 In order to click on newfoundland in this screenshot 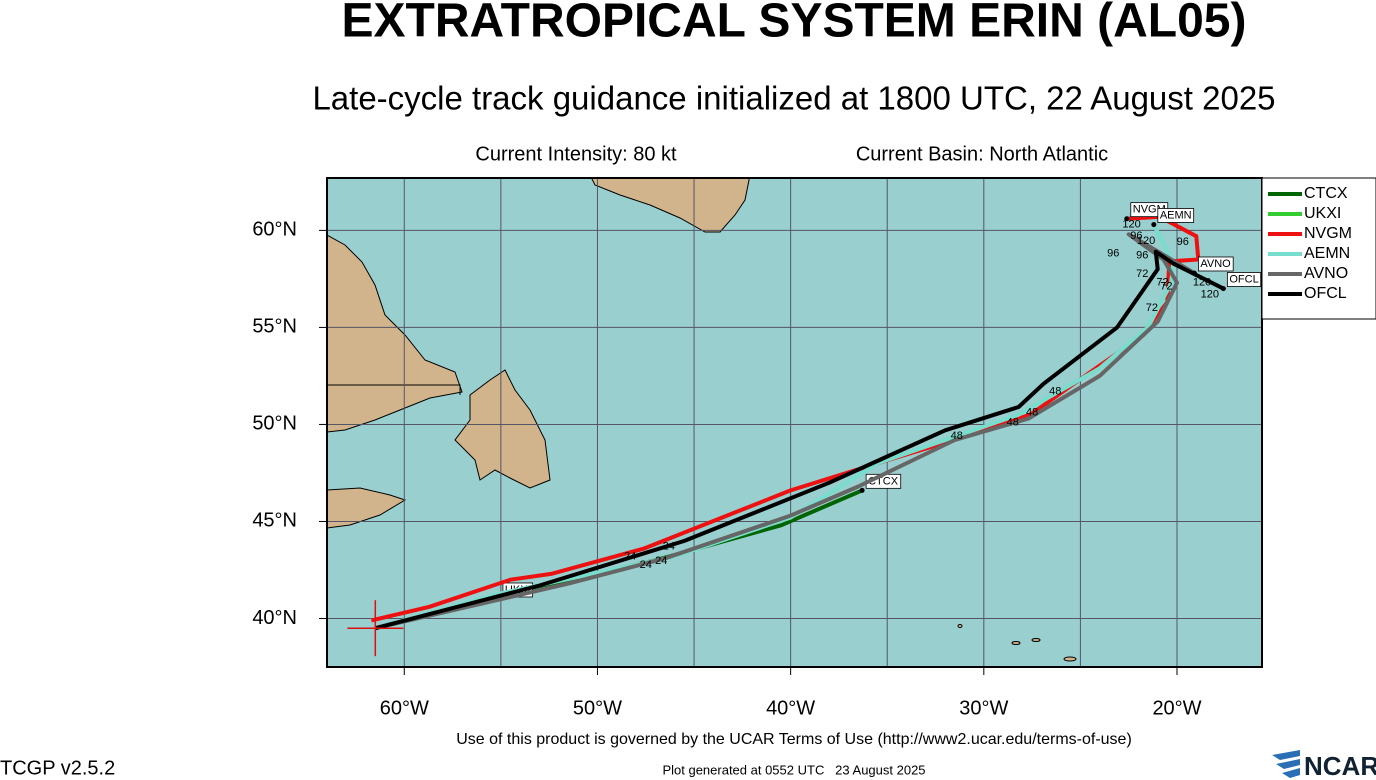, I will do `click(502, 429)`.